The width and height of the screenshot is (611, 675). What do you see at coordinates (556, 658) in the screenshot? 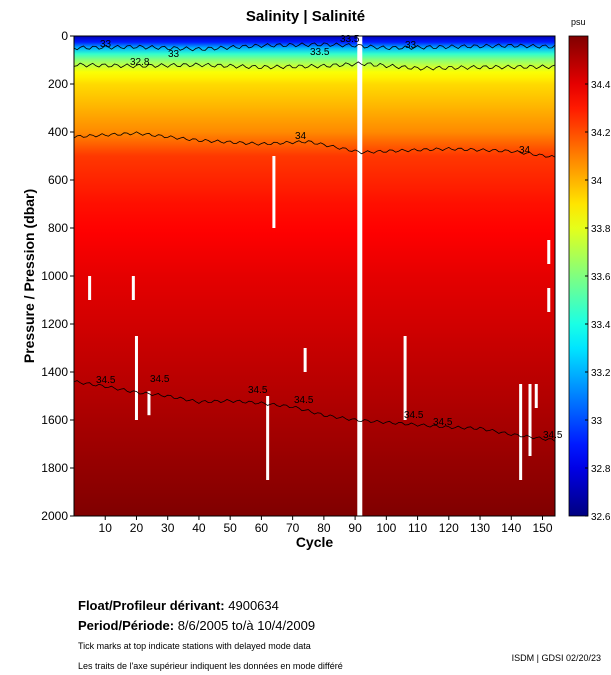
I see `credit: ISDM | GDSI 02/20/23` at bounding box center [556, 658].